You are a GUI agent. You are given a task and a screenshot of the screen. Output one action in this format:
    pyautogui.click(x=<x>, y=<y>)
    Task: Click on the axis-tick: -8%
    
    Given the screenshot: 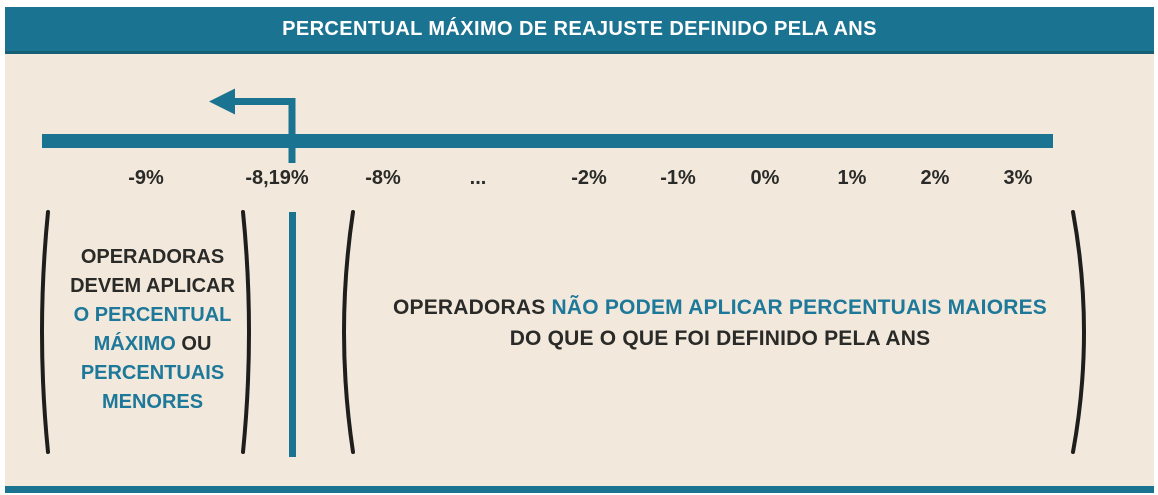 What is the action you would take?
    pyautogui.click(x=383, y=178)
    